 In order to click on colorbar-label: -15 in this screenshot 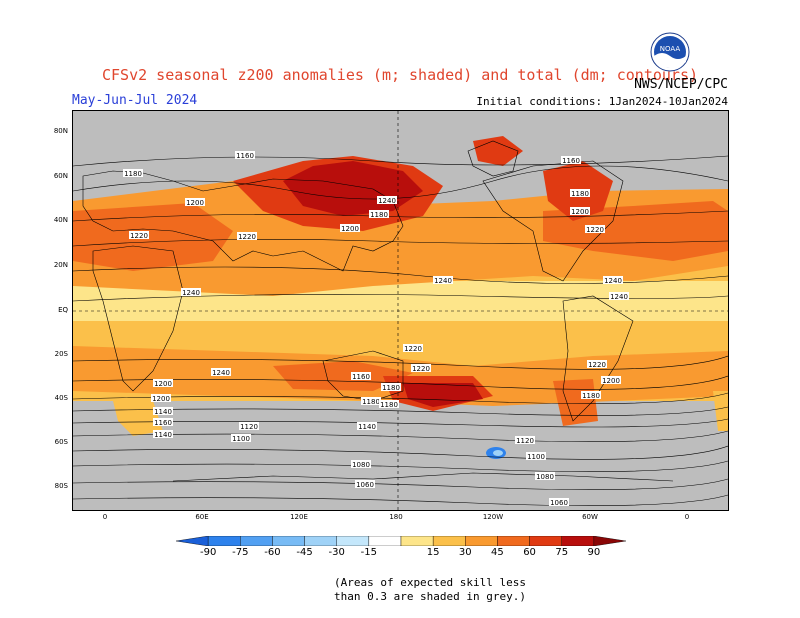, I will do `click(369, 552)`.